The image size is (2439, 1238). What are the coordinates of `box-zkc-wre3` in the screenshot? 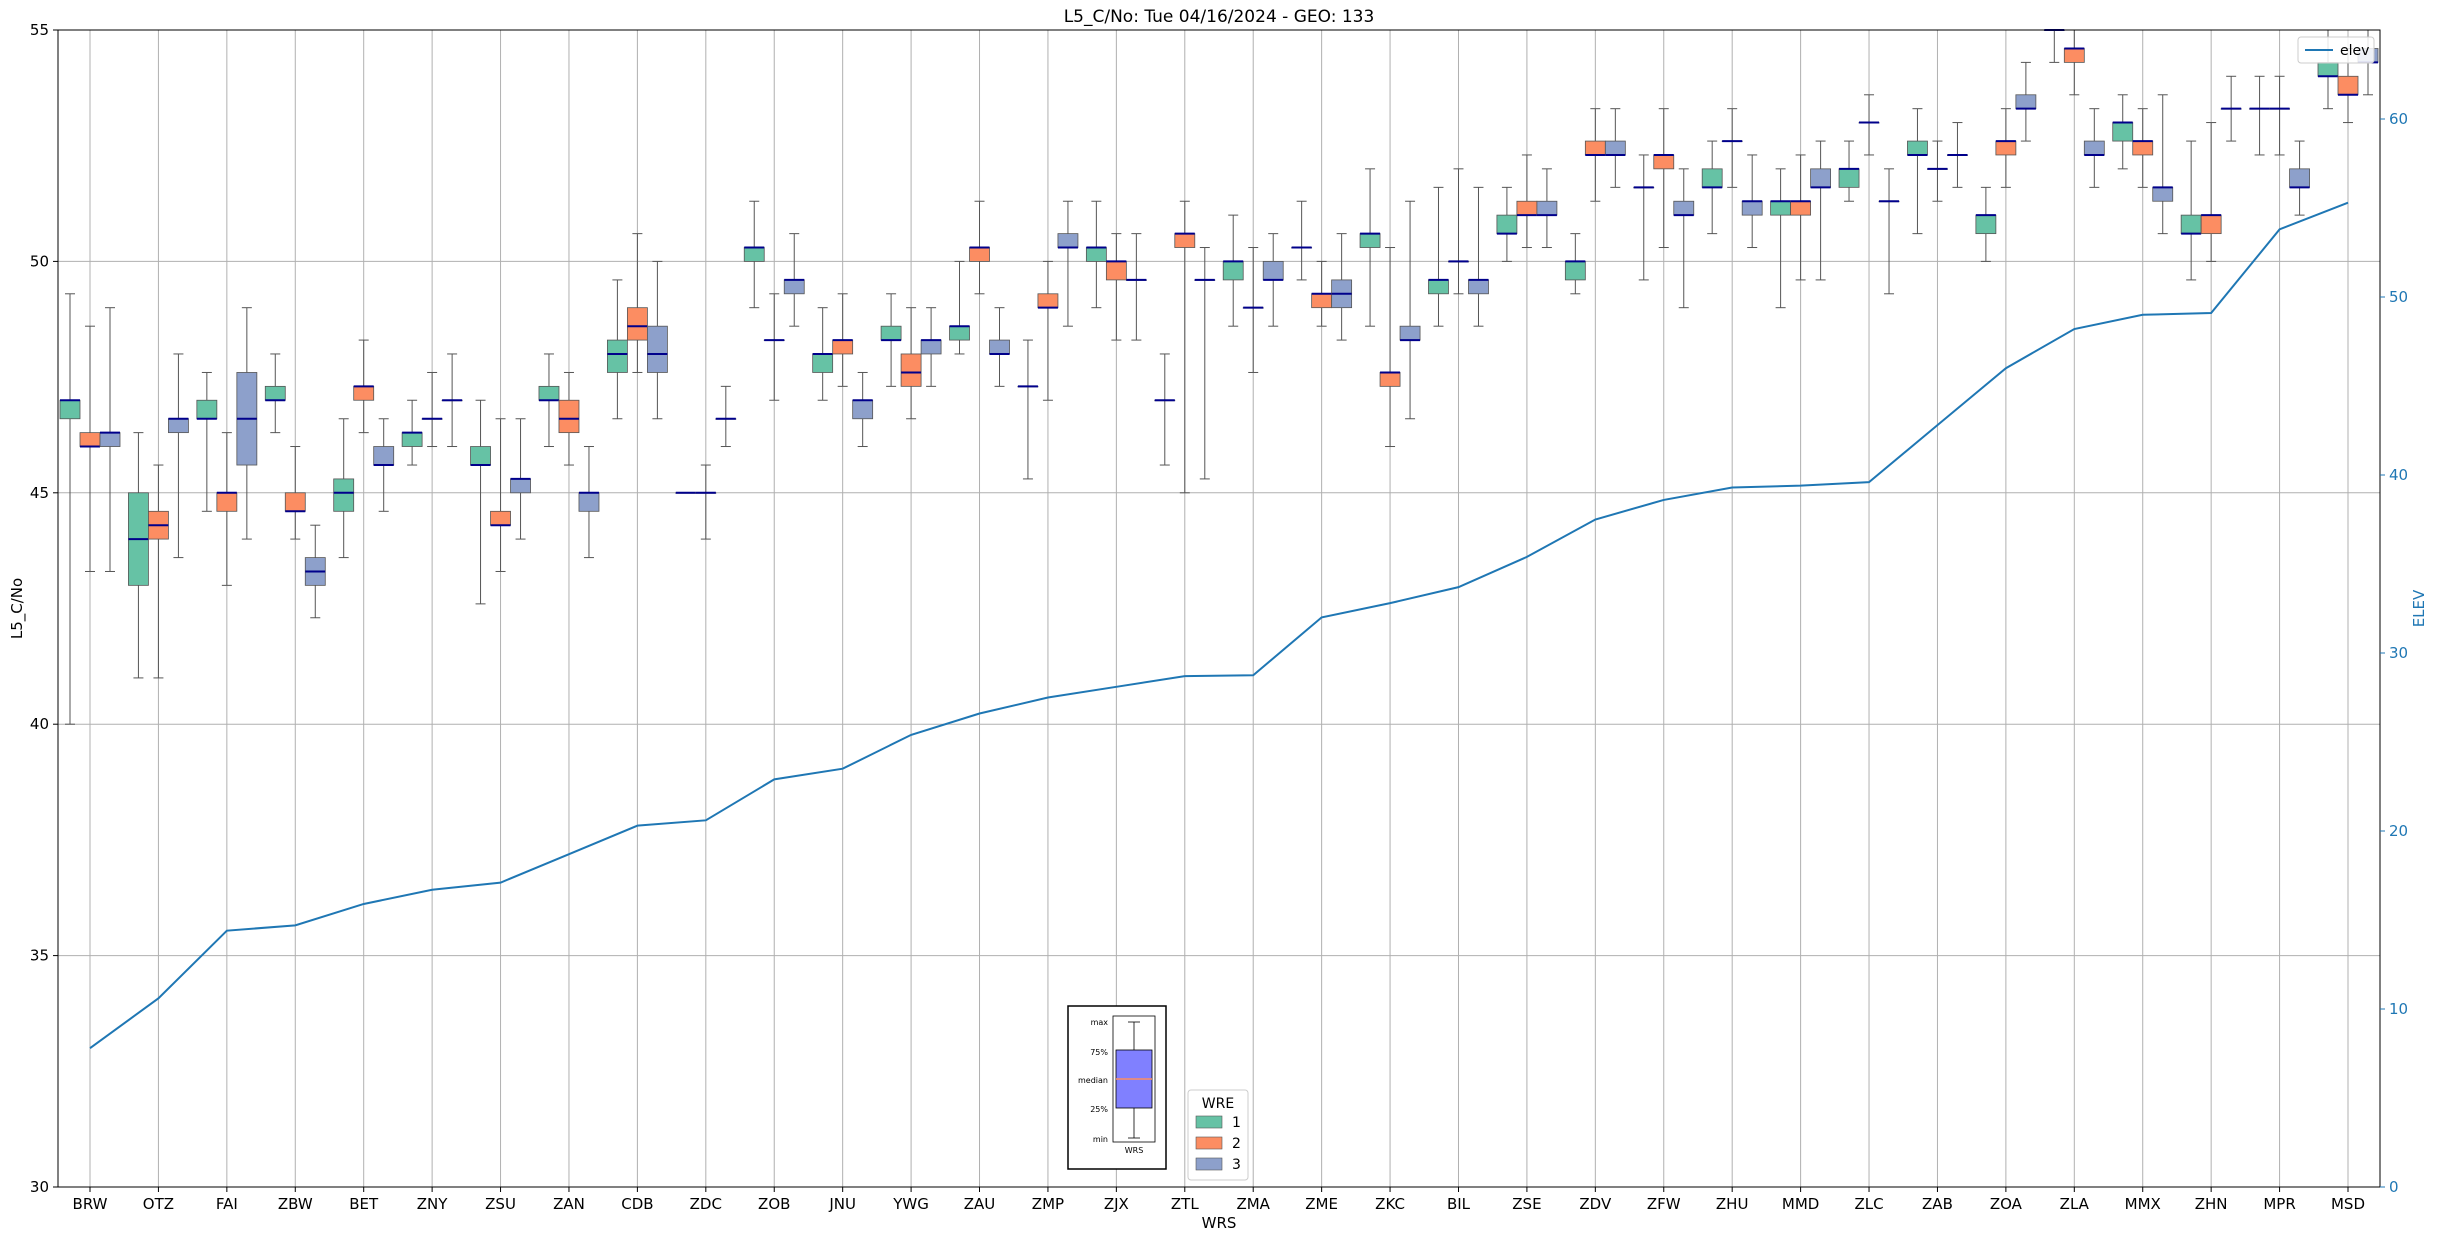 It's located at (1410, 310).